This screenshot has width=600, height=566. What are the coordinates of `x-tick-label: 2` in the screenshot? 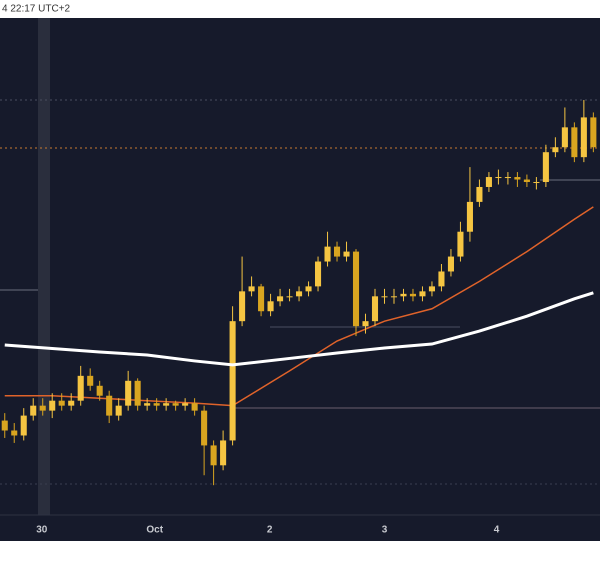 It's located at (270, 530).